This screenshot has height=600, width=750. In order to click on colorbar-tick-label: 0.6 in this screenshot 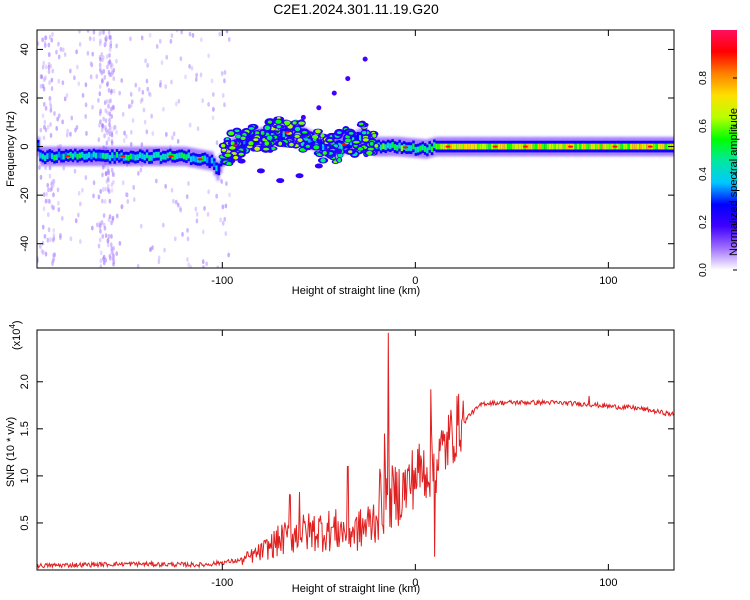, I will do `click(703, 126)`.